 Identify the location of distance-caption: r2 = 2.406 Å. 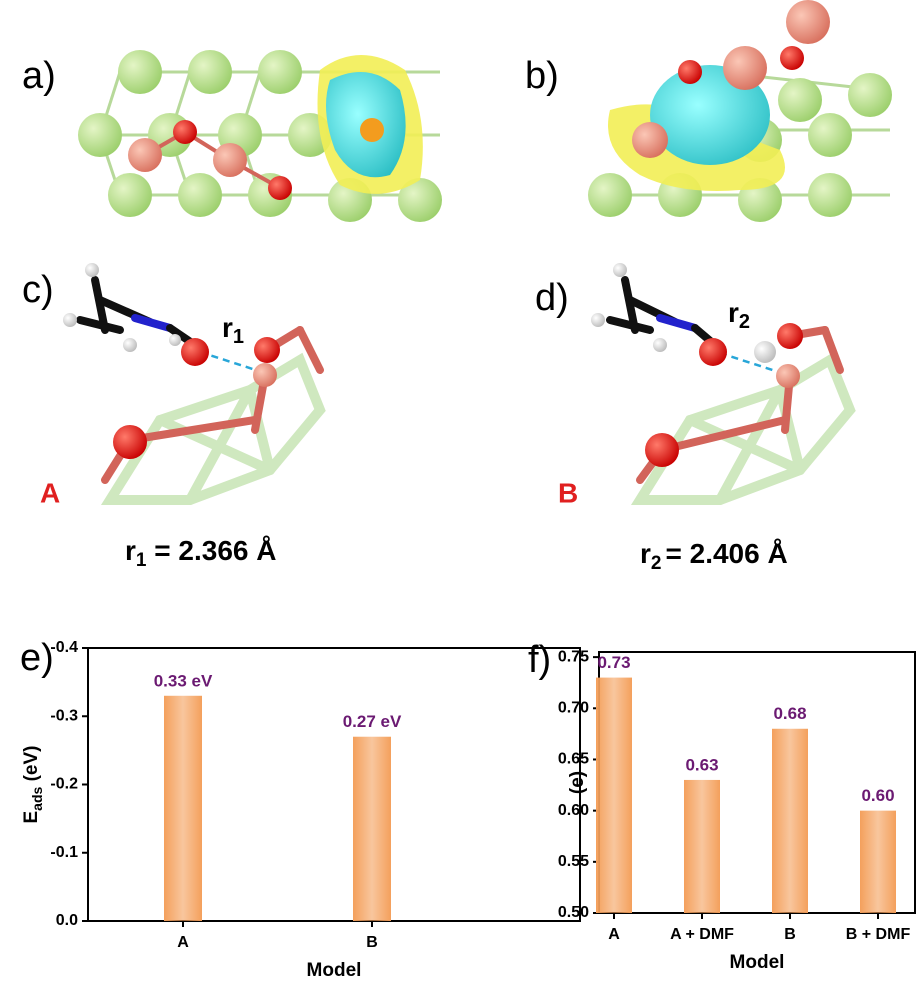
(714, 556).